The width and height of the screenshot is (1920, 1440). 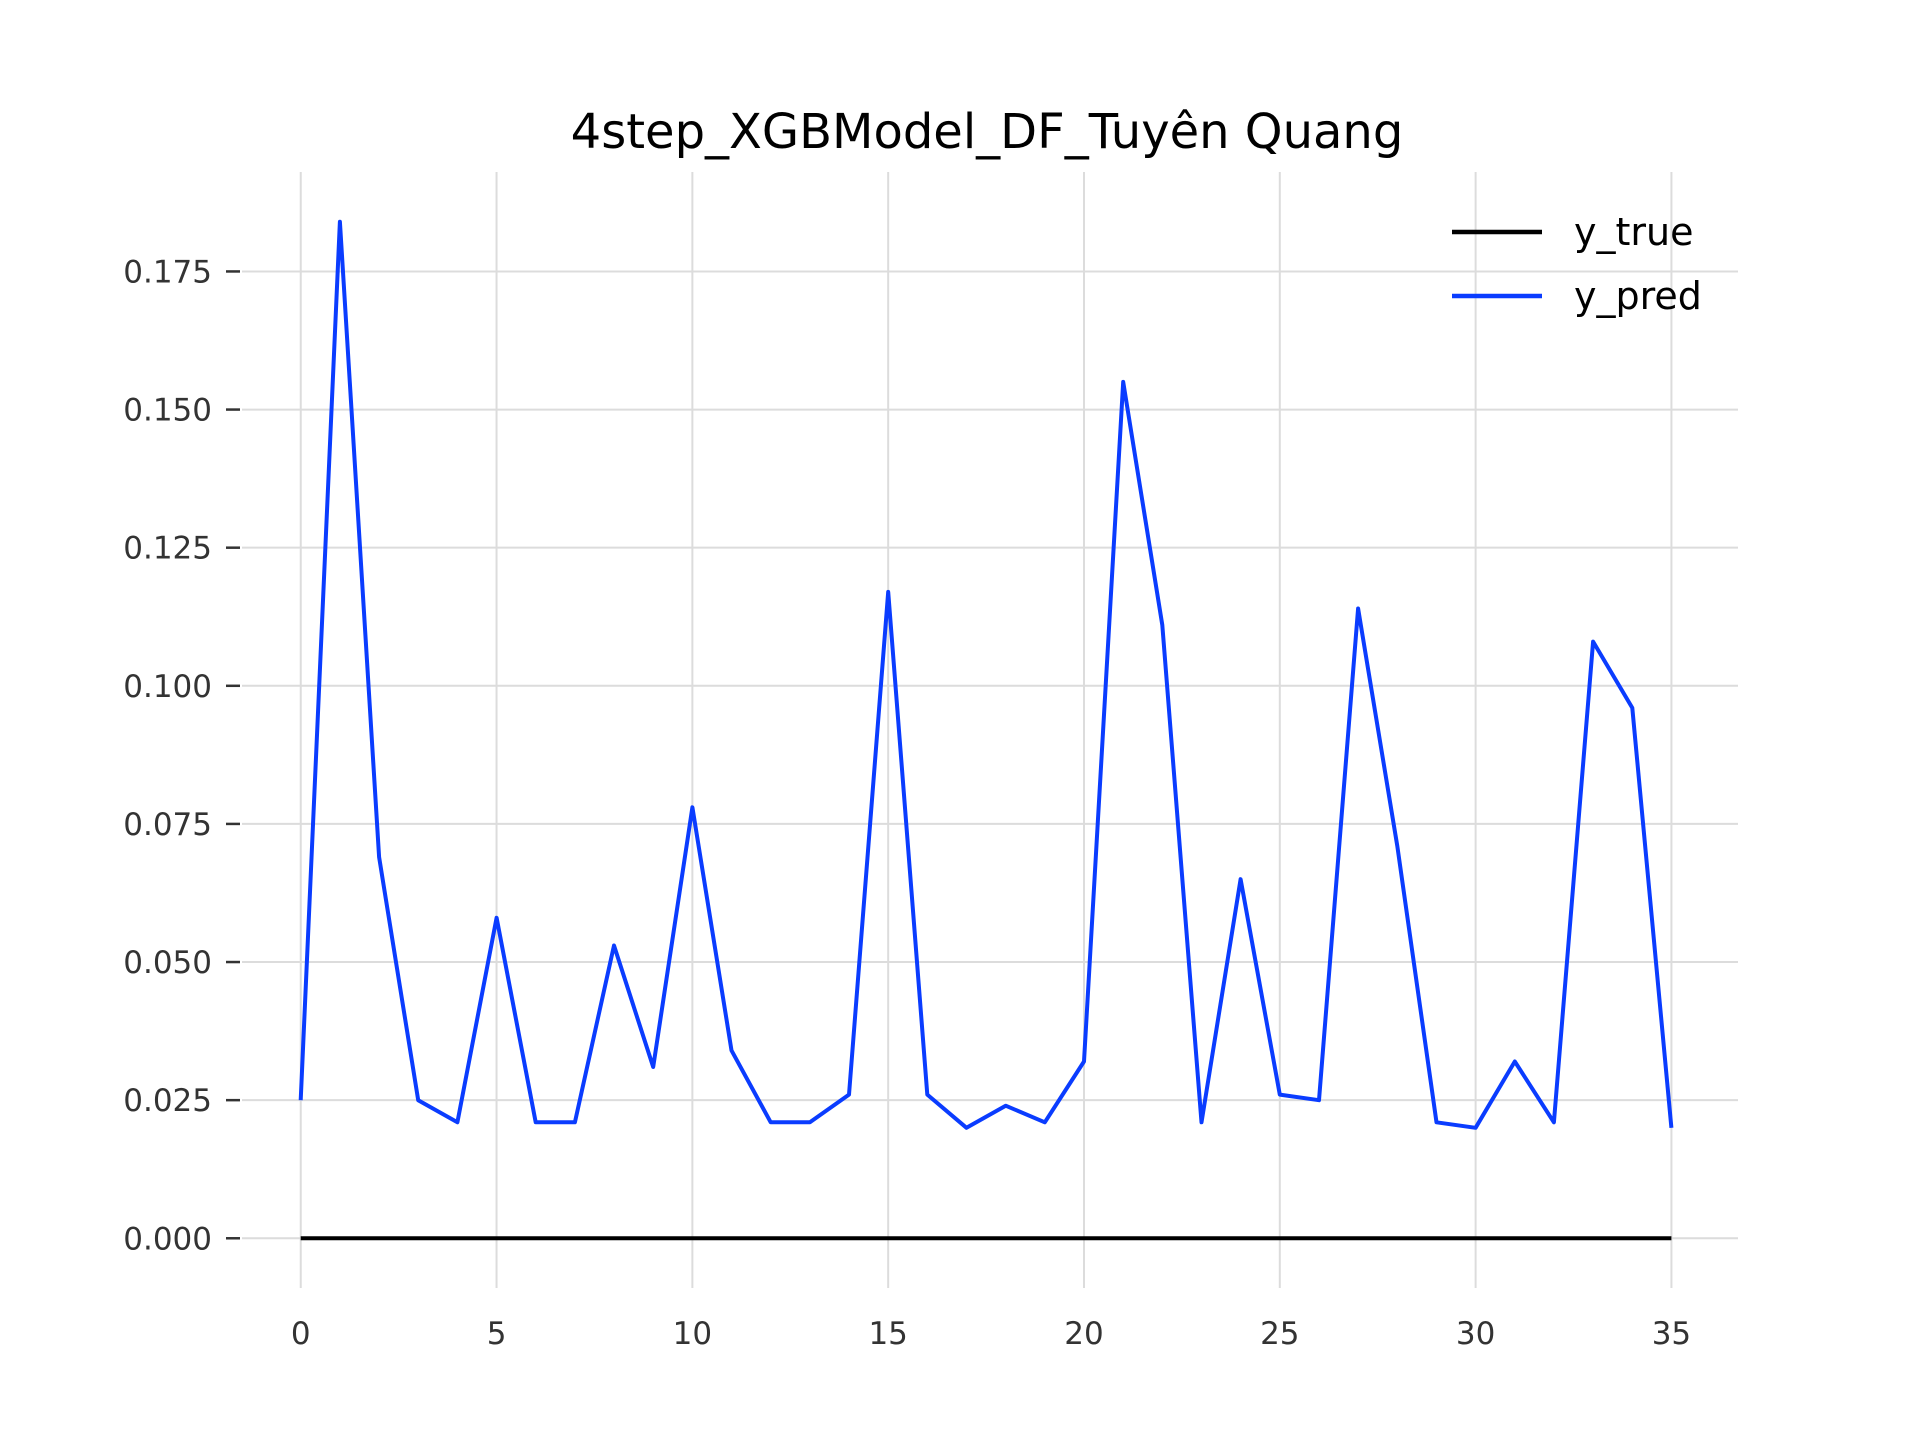 I want to click on y-tick-label: 0.050, so click(x=167, y=963).